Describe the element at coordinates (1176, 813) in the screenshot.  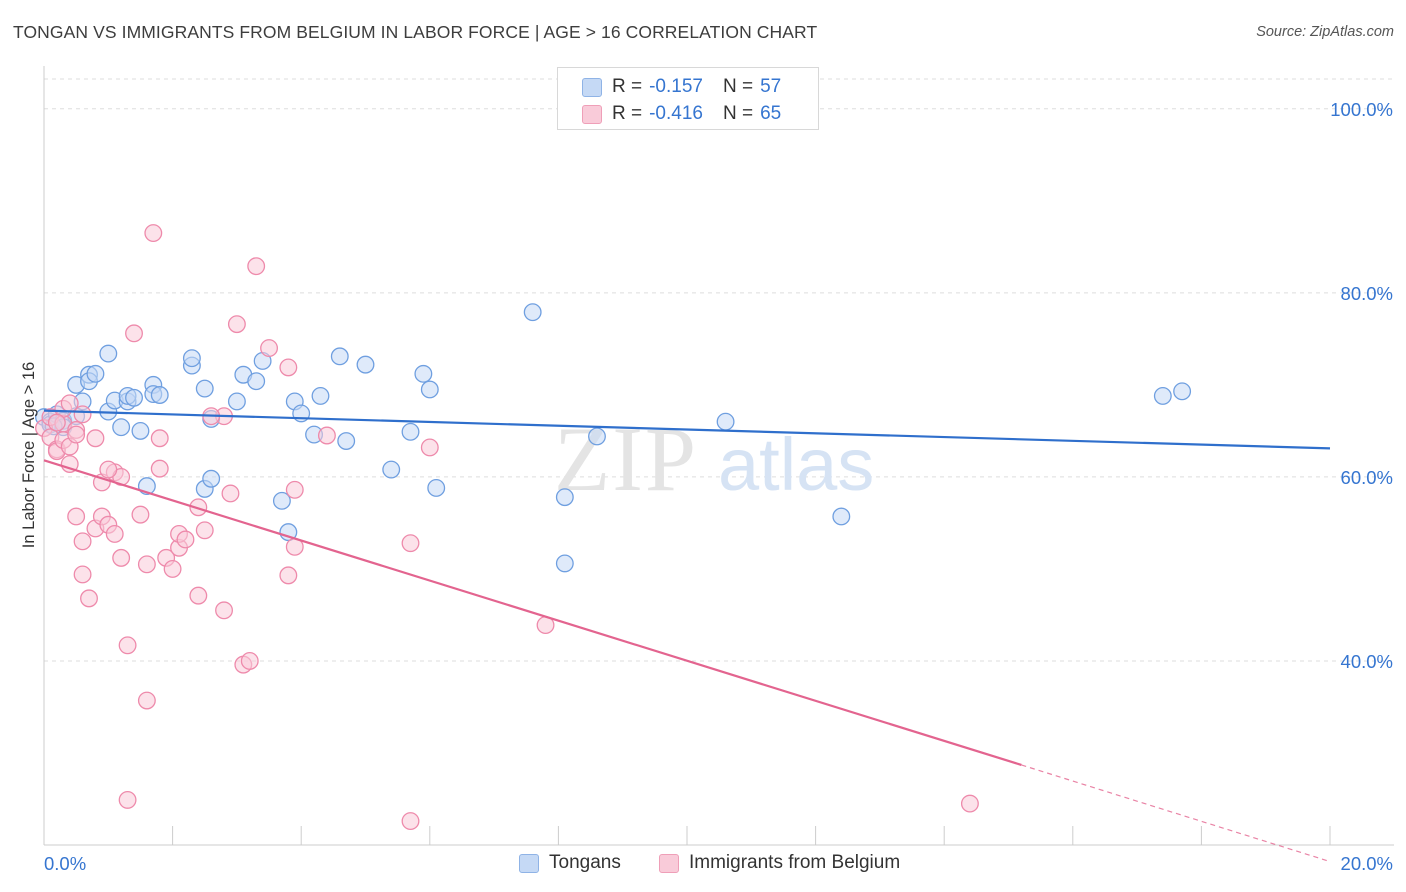
I see `belgium-trend-extension` at that location.